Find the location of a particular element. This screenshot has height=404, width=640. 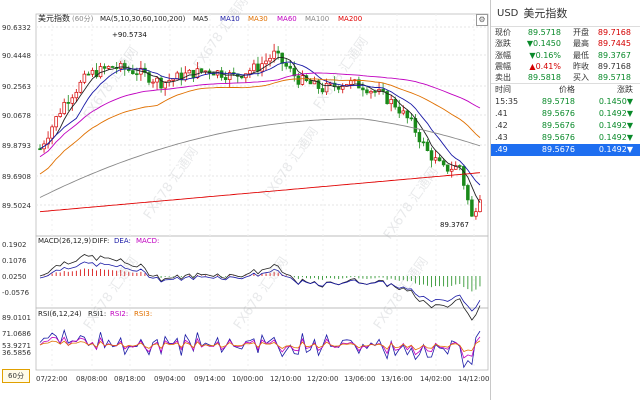

macd-diff-legend: DIFF: is located at coordinates (100, 241).